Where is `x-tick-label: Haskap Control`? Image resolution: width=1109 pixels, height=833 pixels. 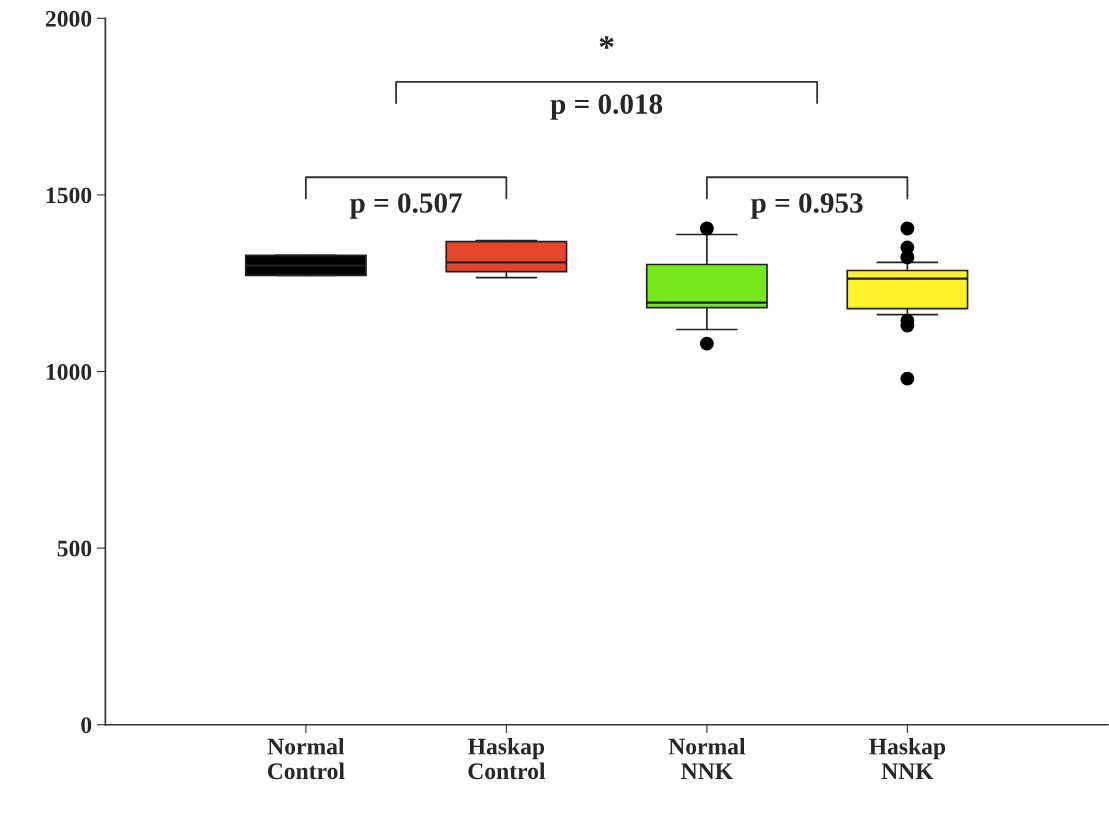 x-tick-label: Haskap Control is located at coordinates (507, 758).